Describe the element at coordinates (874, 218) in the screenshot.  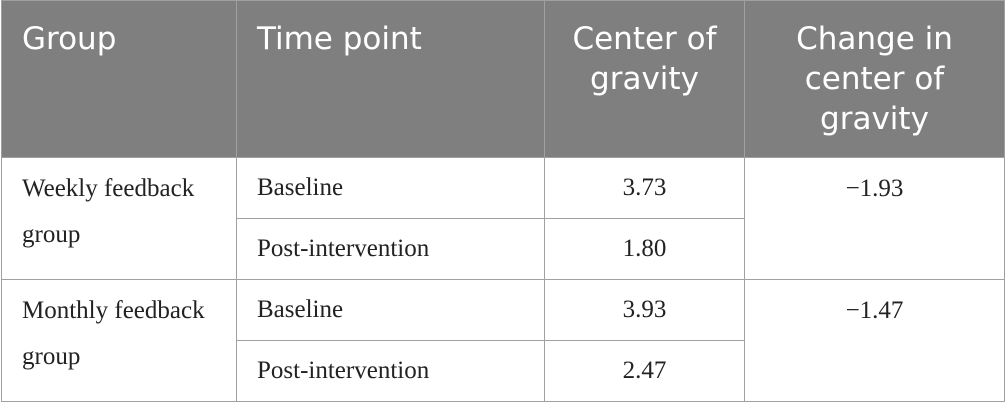
I see `change-cell: −1.93` at that location.